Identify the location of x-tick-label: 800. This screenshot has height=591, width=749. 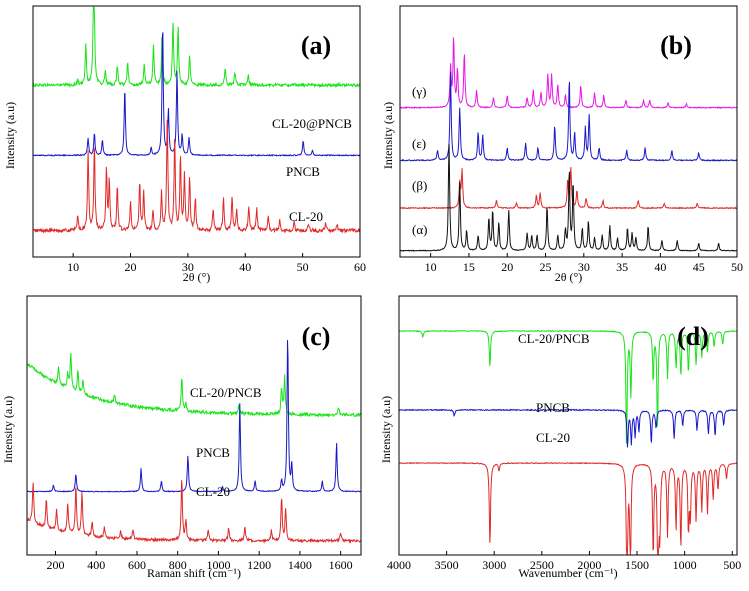
(178, 565).